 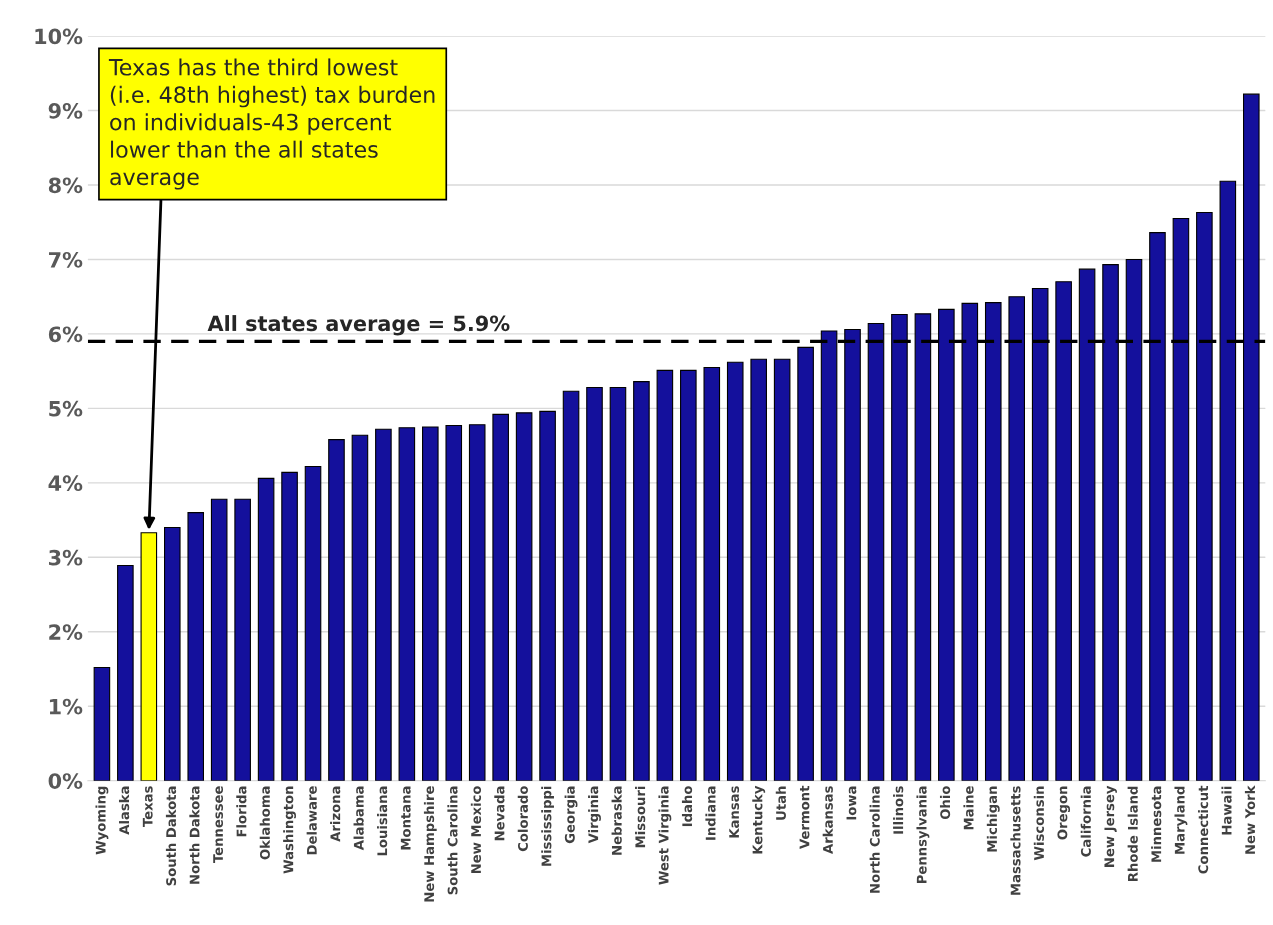 I want to click on x-tick-label: Alaska, so click(x=124, y=810).